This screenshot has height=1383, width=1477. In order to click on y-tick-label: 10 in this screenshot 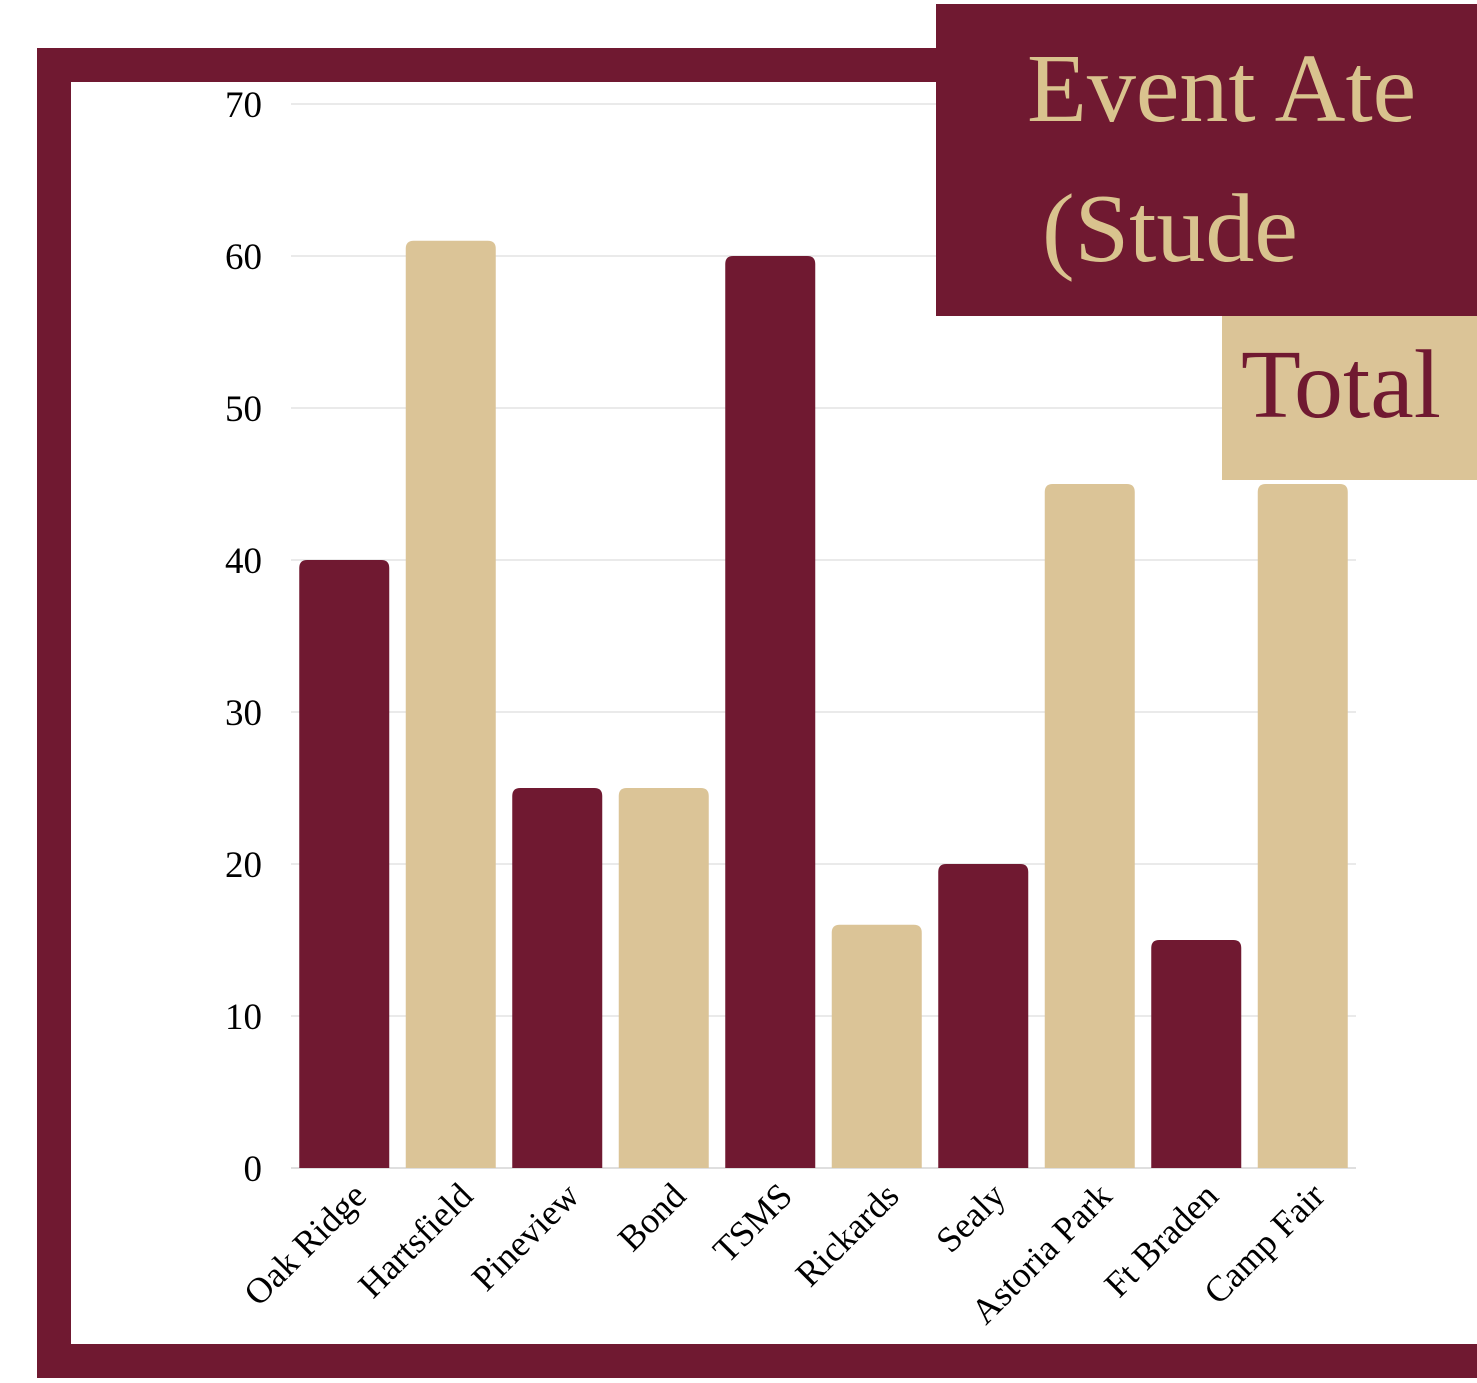, I will do `click(243, 1017)`.